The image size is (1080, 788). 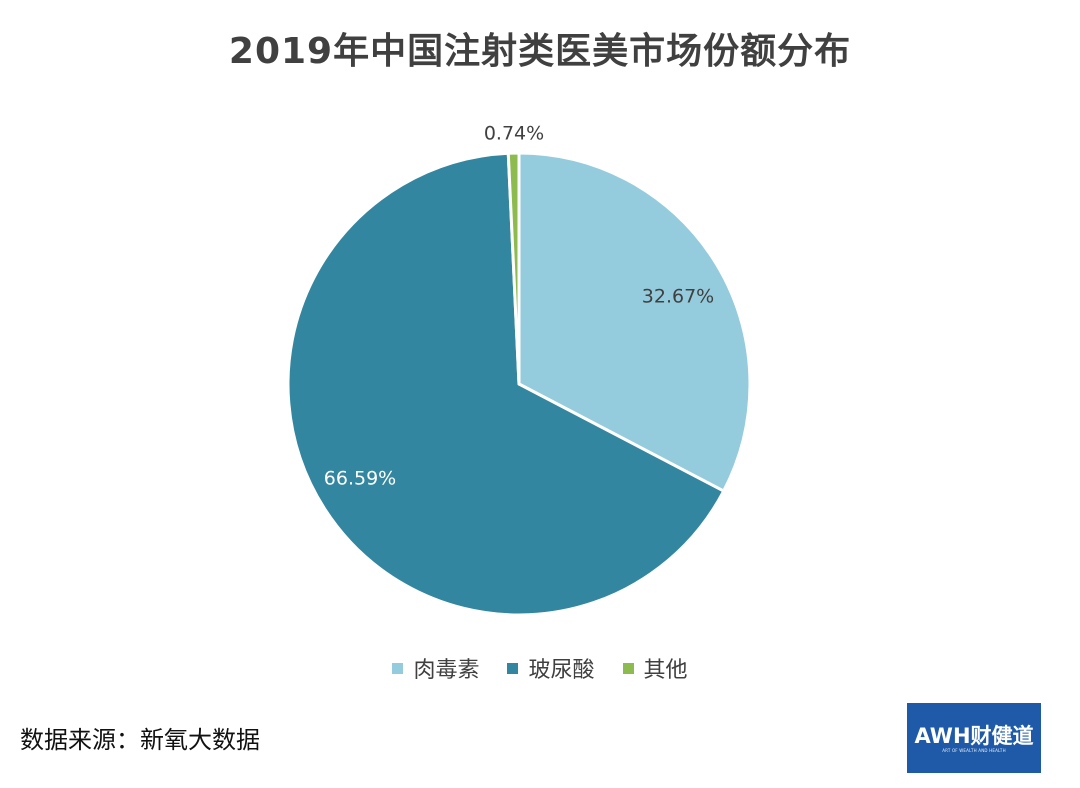 What do you see at coordinates (360, 479) in the screenshot?
I see `pie-label-hyaluronic: 66.59%` at bounding box center [360, 479].